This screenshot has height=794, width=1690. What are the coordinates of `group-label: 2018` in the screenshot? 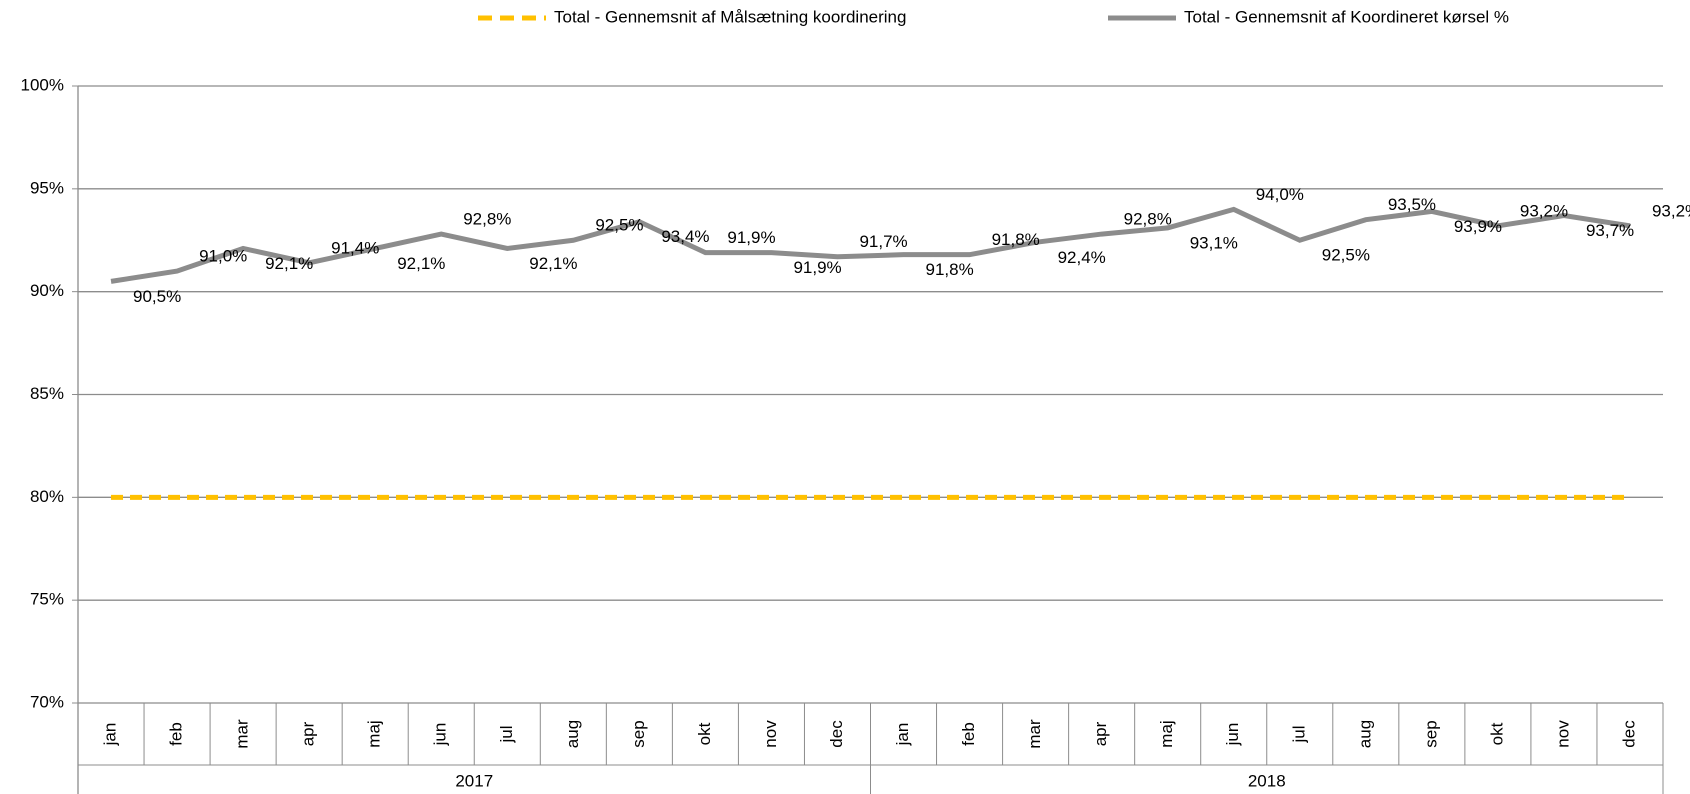 It's located at (1267, 780).